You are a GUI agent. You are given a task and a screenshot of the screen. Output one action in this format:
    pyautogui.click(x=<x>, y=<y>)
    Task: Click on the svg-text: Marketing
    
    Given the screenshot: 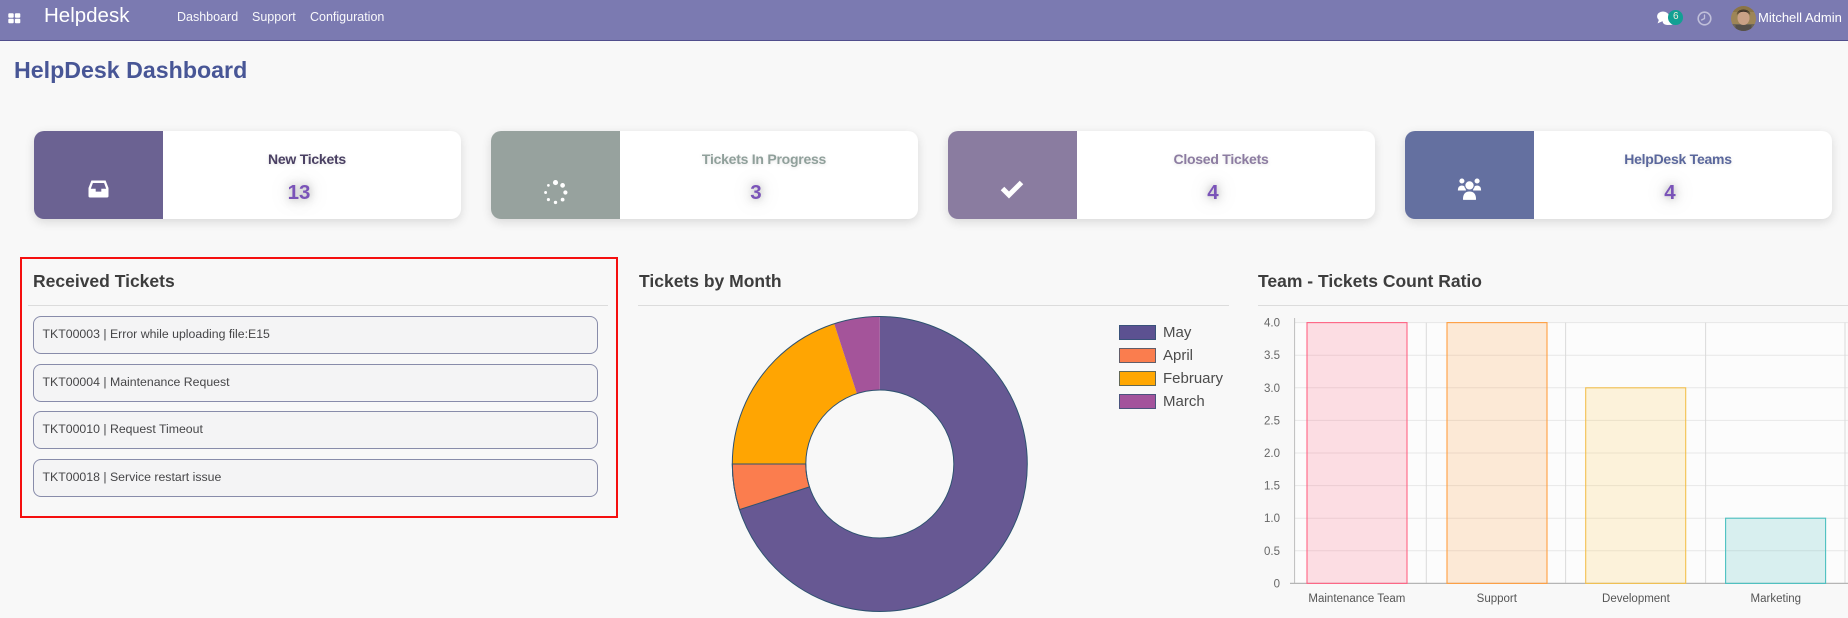 What is the action you would take?
    pyautogui.click(x=1776, y=599)
    